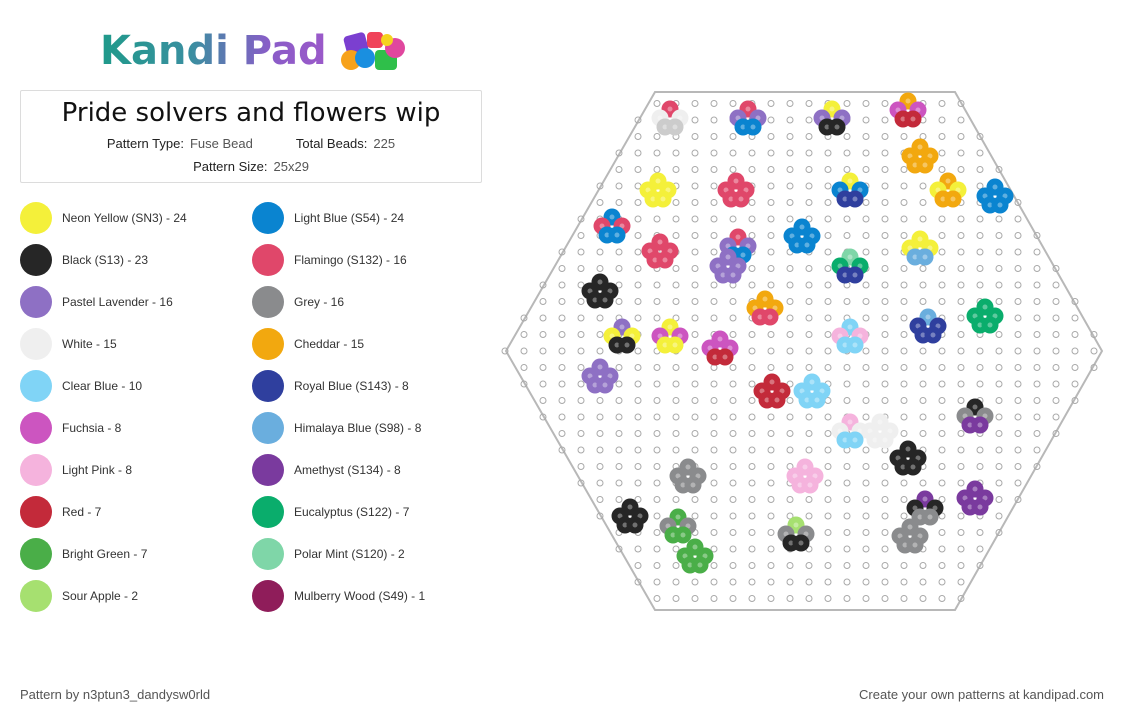 The width and height of the screenshot is (1124, 720). Describe the element at coordinates (257, 51) in the screenshot. I see `kandi-pad-logo: Kandi Pad` at that location.